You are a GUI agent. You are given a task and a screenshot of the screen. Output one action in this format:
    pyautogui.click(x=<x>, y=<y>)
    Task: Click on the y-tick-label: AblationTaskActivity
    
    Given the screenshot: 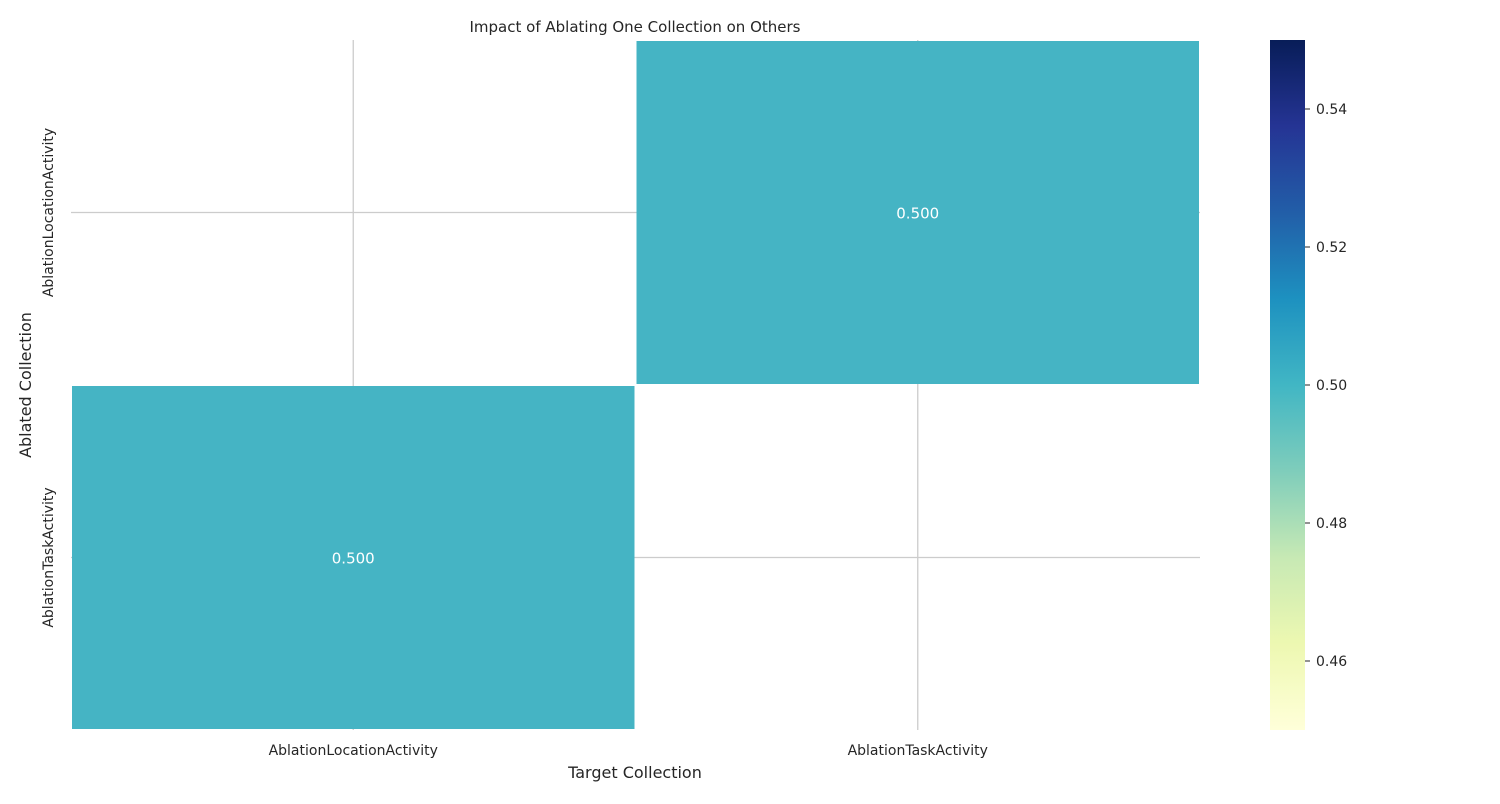 What is the action you would take?
    pyautogui.click(x=49, y=557)
    